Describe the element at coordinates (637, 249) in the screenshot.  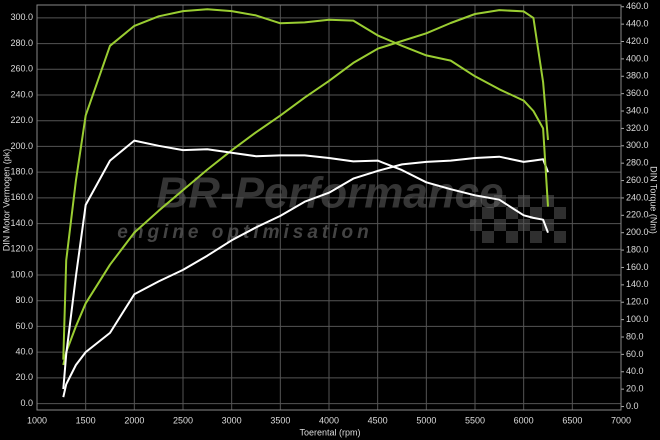
I see `y2-tick-label: 180.0` at that location.